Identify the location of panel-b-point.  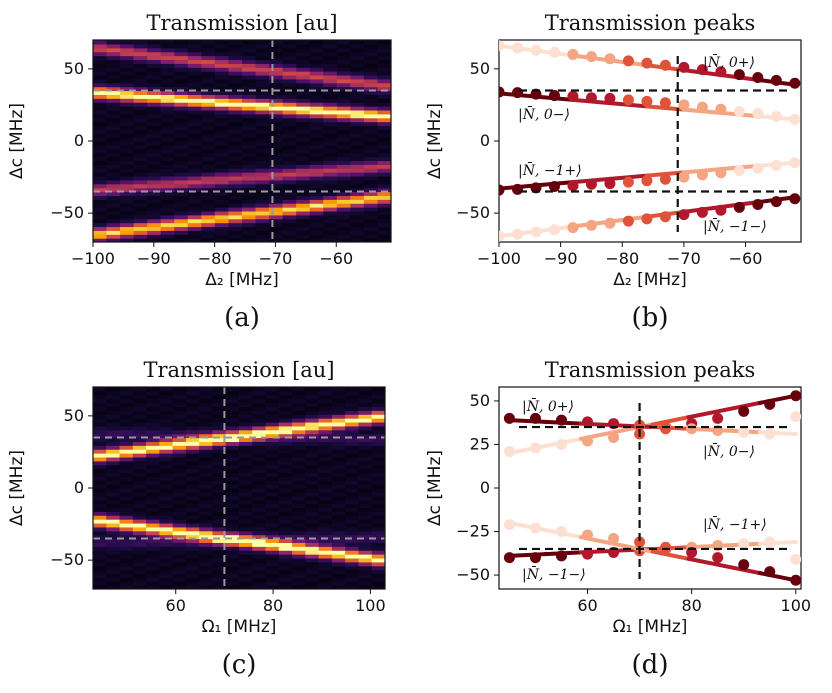
(591, 57).